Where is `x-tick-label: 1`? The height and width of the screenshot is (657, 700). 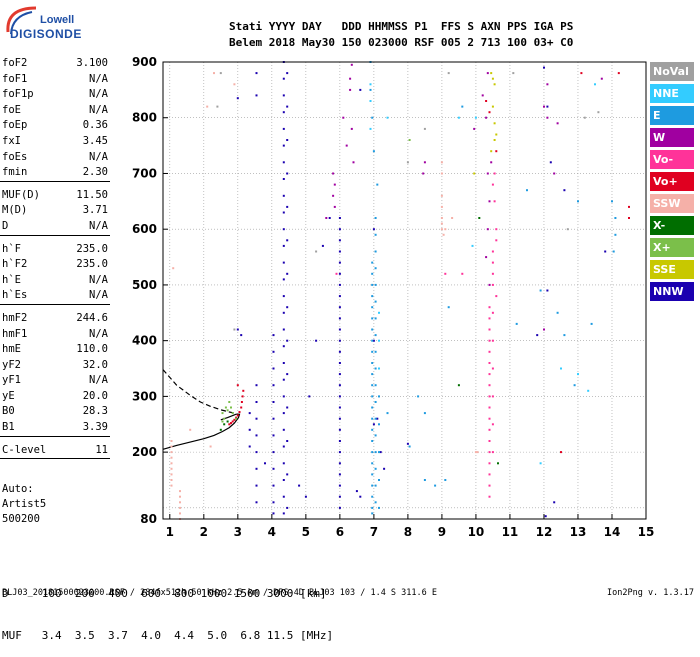 x-tick-label: 1 is located at coordinates (170, 532).